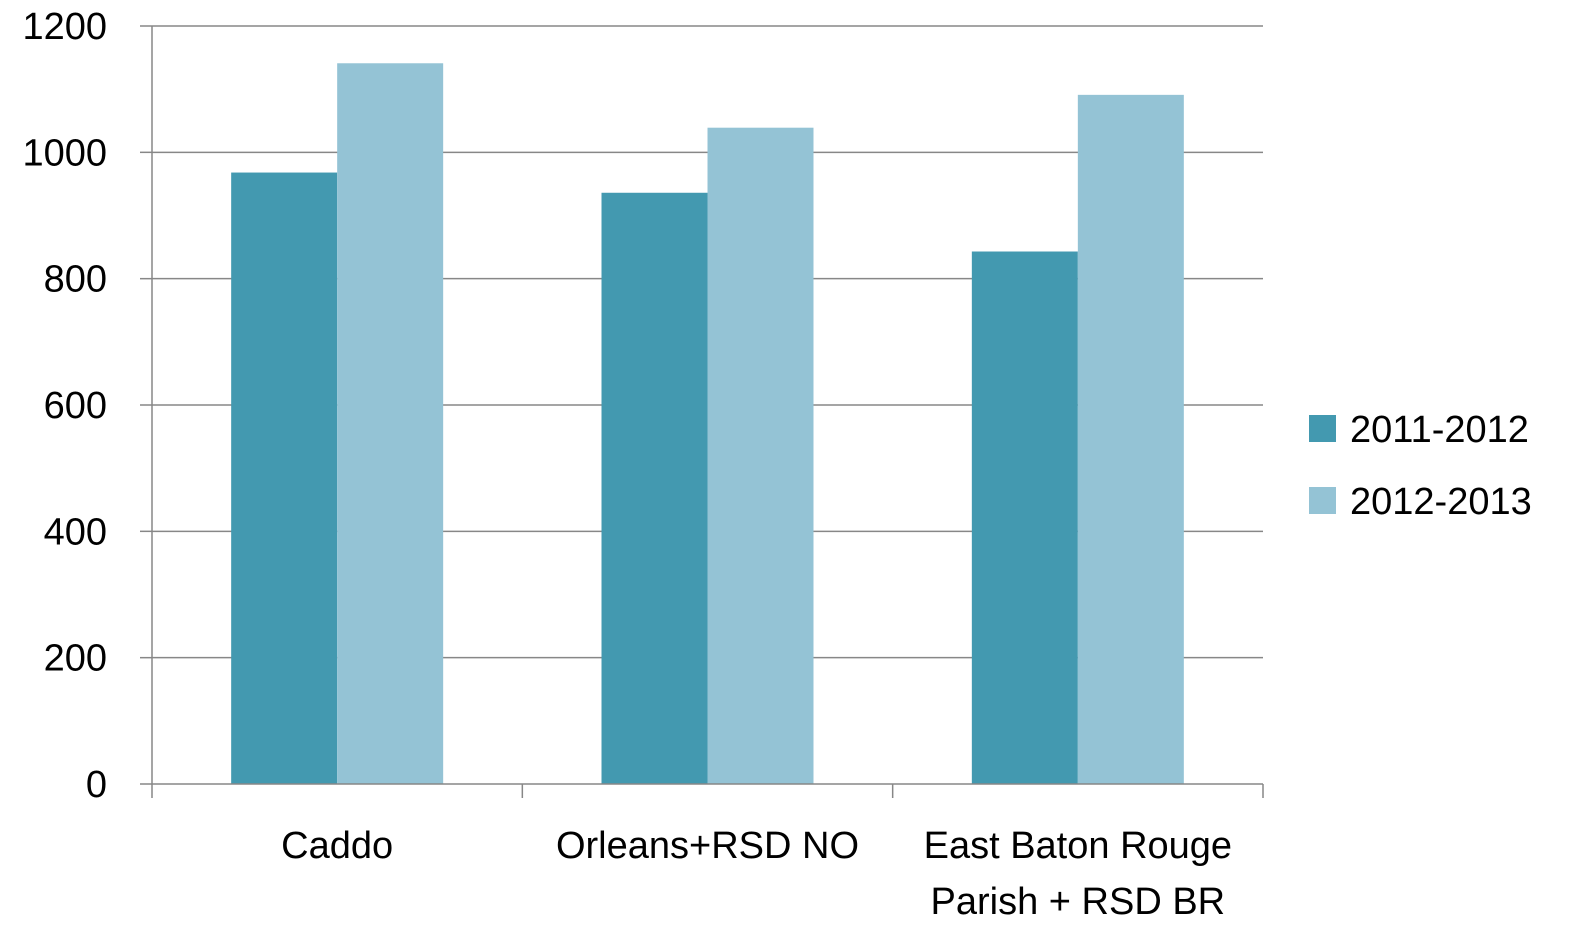  What do you see at coordinates (75, 280) in the screenshot?
I see `y-tick-label: 800` at bounding box center [75, 280].